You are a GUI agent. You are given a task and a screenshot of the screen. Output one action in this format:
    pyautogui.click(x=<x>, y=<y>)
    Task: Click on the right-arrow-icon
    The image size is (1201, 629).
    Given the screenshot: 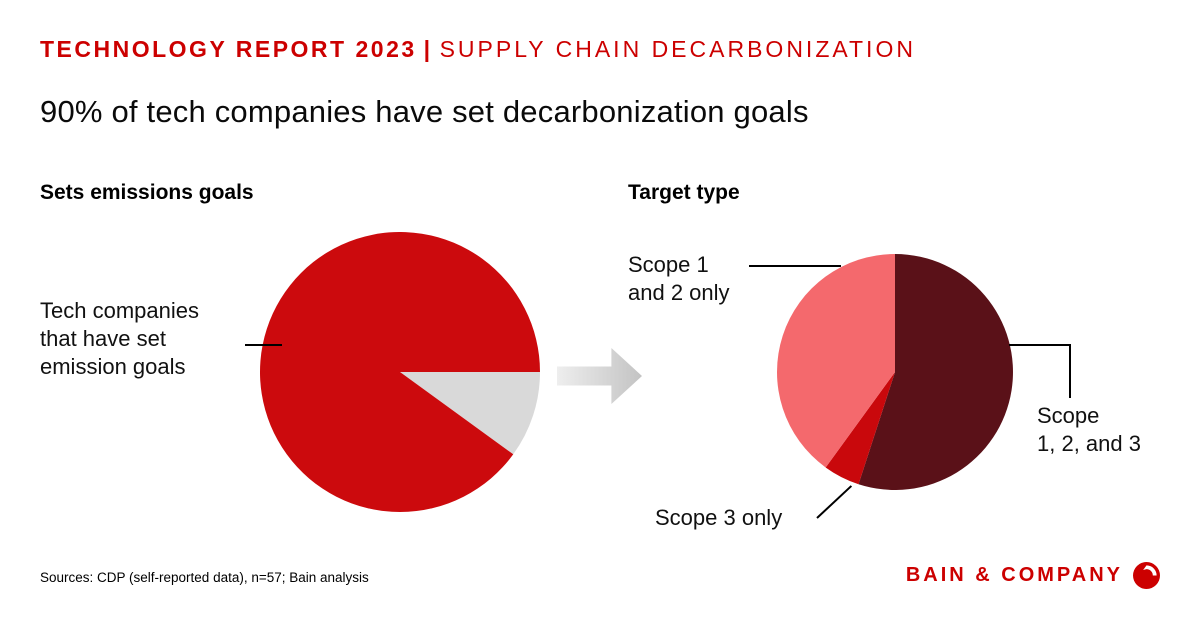 What is the action you would take?
    pyautogui.click(x=599, y=376)
    